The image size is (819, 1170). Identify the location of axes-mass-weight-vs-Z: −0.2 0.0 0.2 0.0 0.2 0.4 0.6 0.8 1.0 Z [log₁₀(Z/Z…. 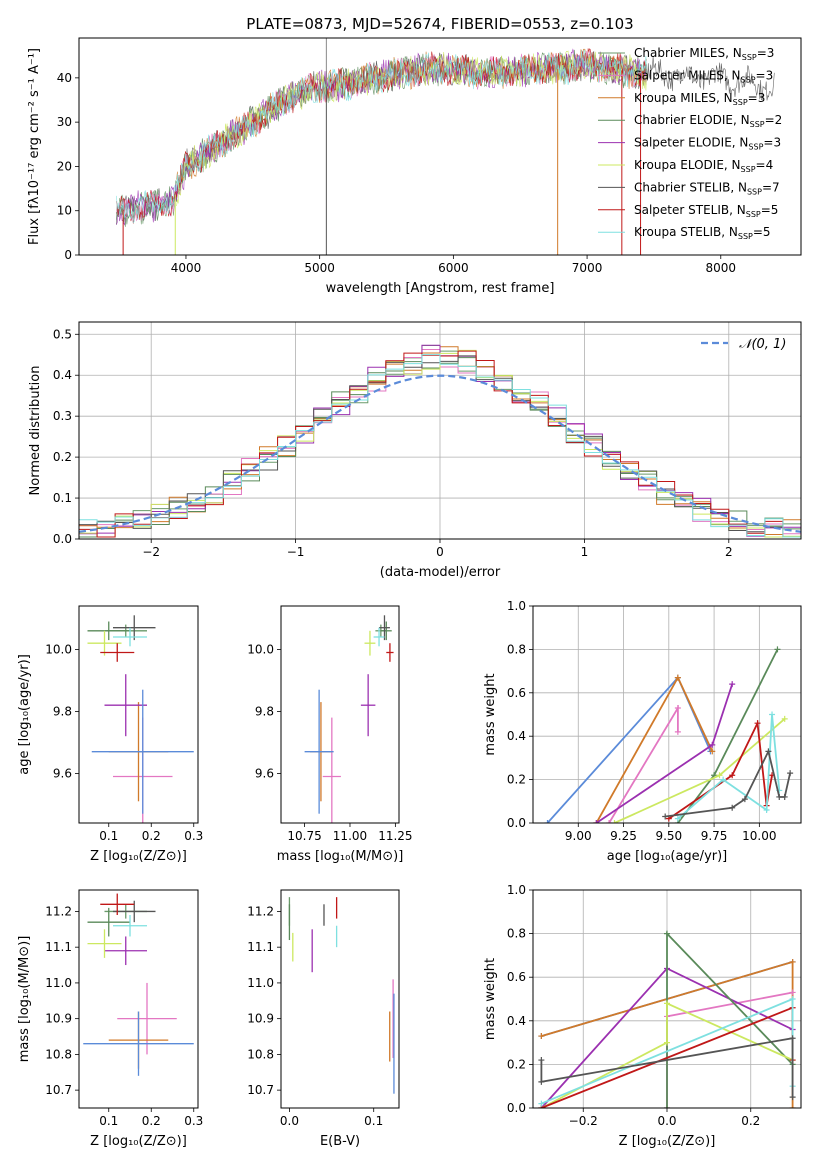
(642, 1016).